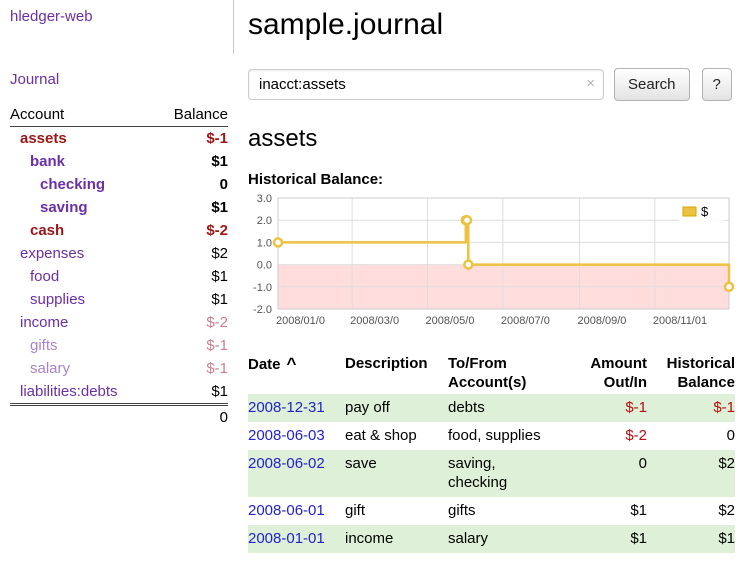  Describe the element at coordinates (119, 139) in the screenshot. I see `account-row: assets $-1` at that location.